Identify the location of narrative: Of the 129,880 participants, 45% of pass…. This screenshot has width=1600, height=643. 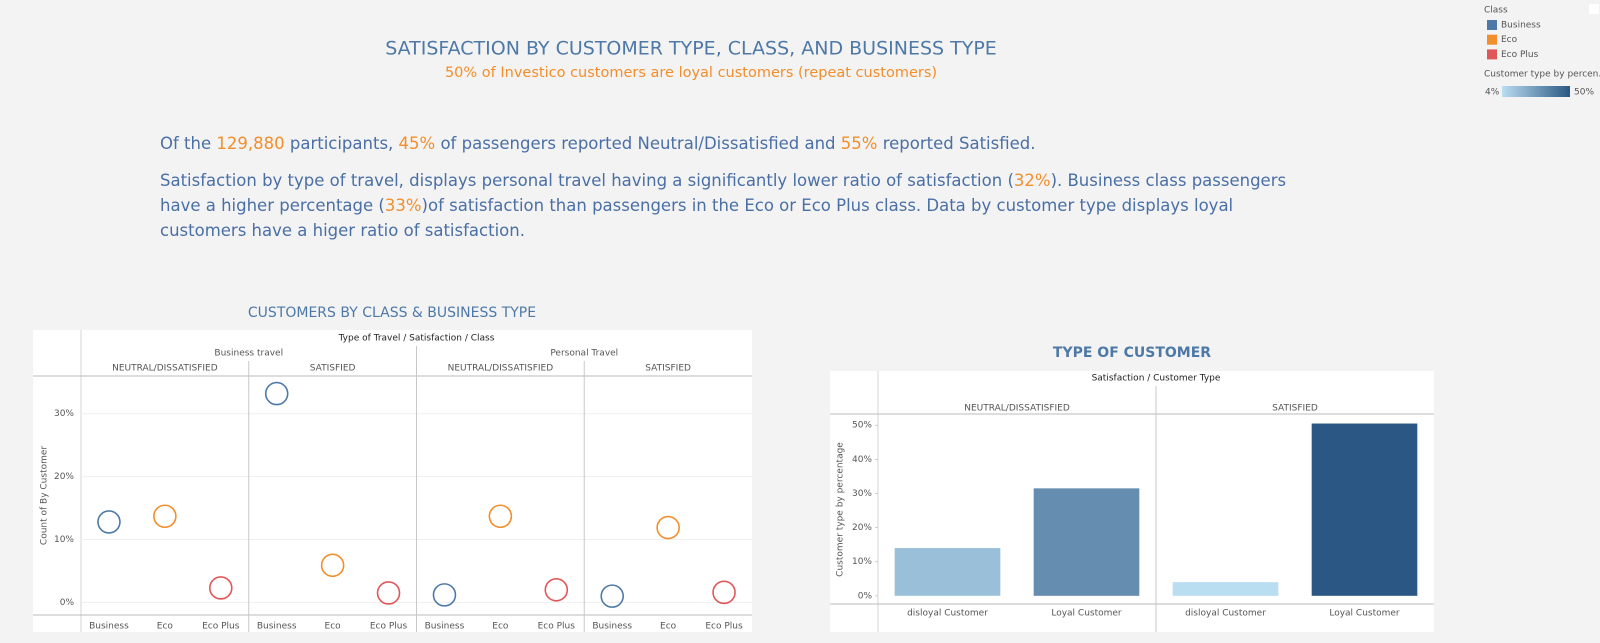
(735, 193).